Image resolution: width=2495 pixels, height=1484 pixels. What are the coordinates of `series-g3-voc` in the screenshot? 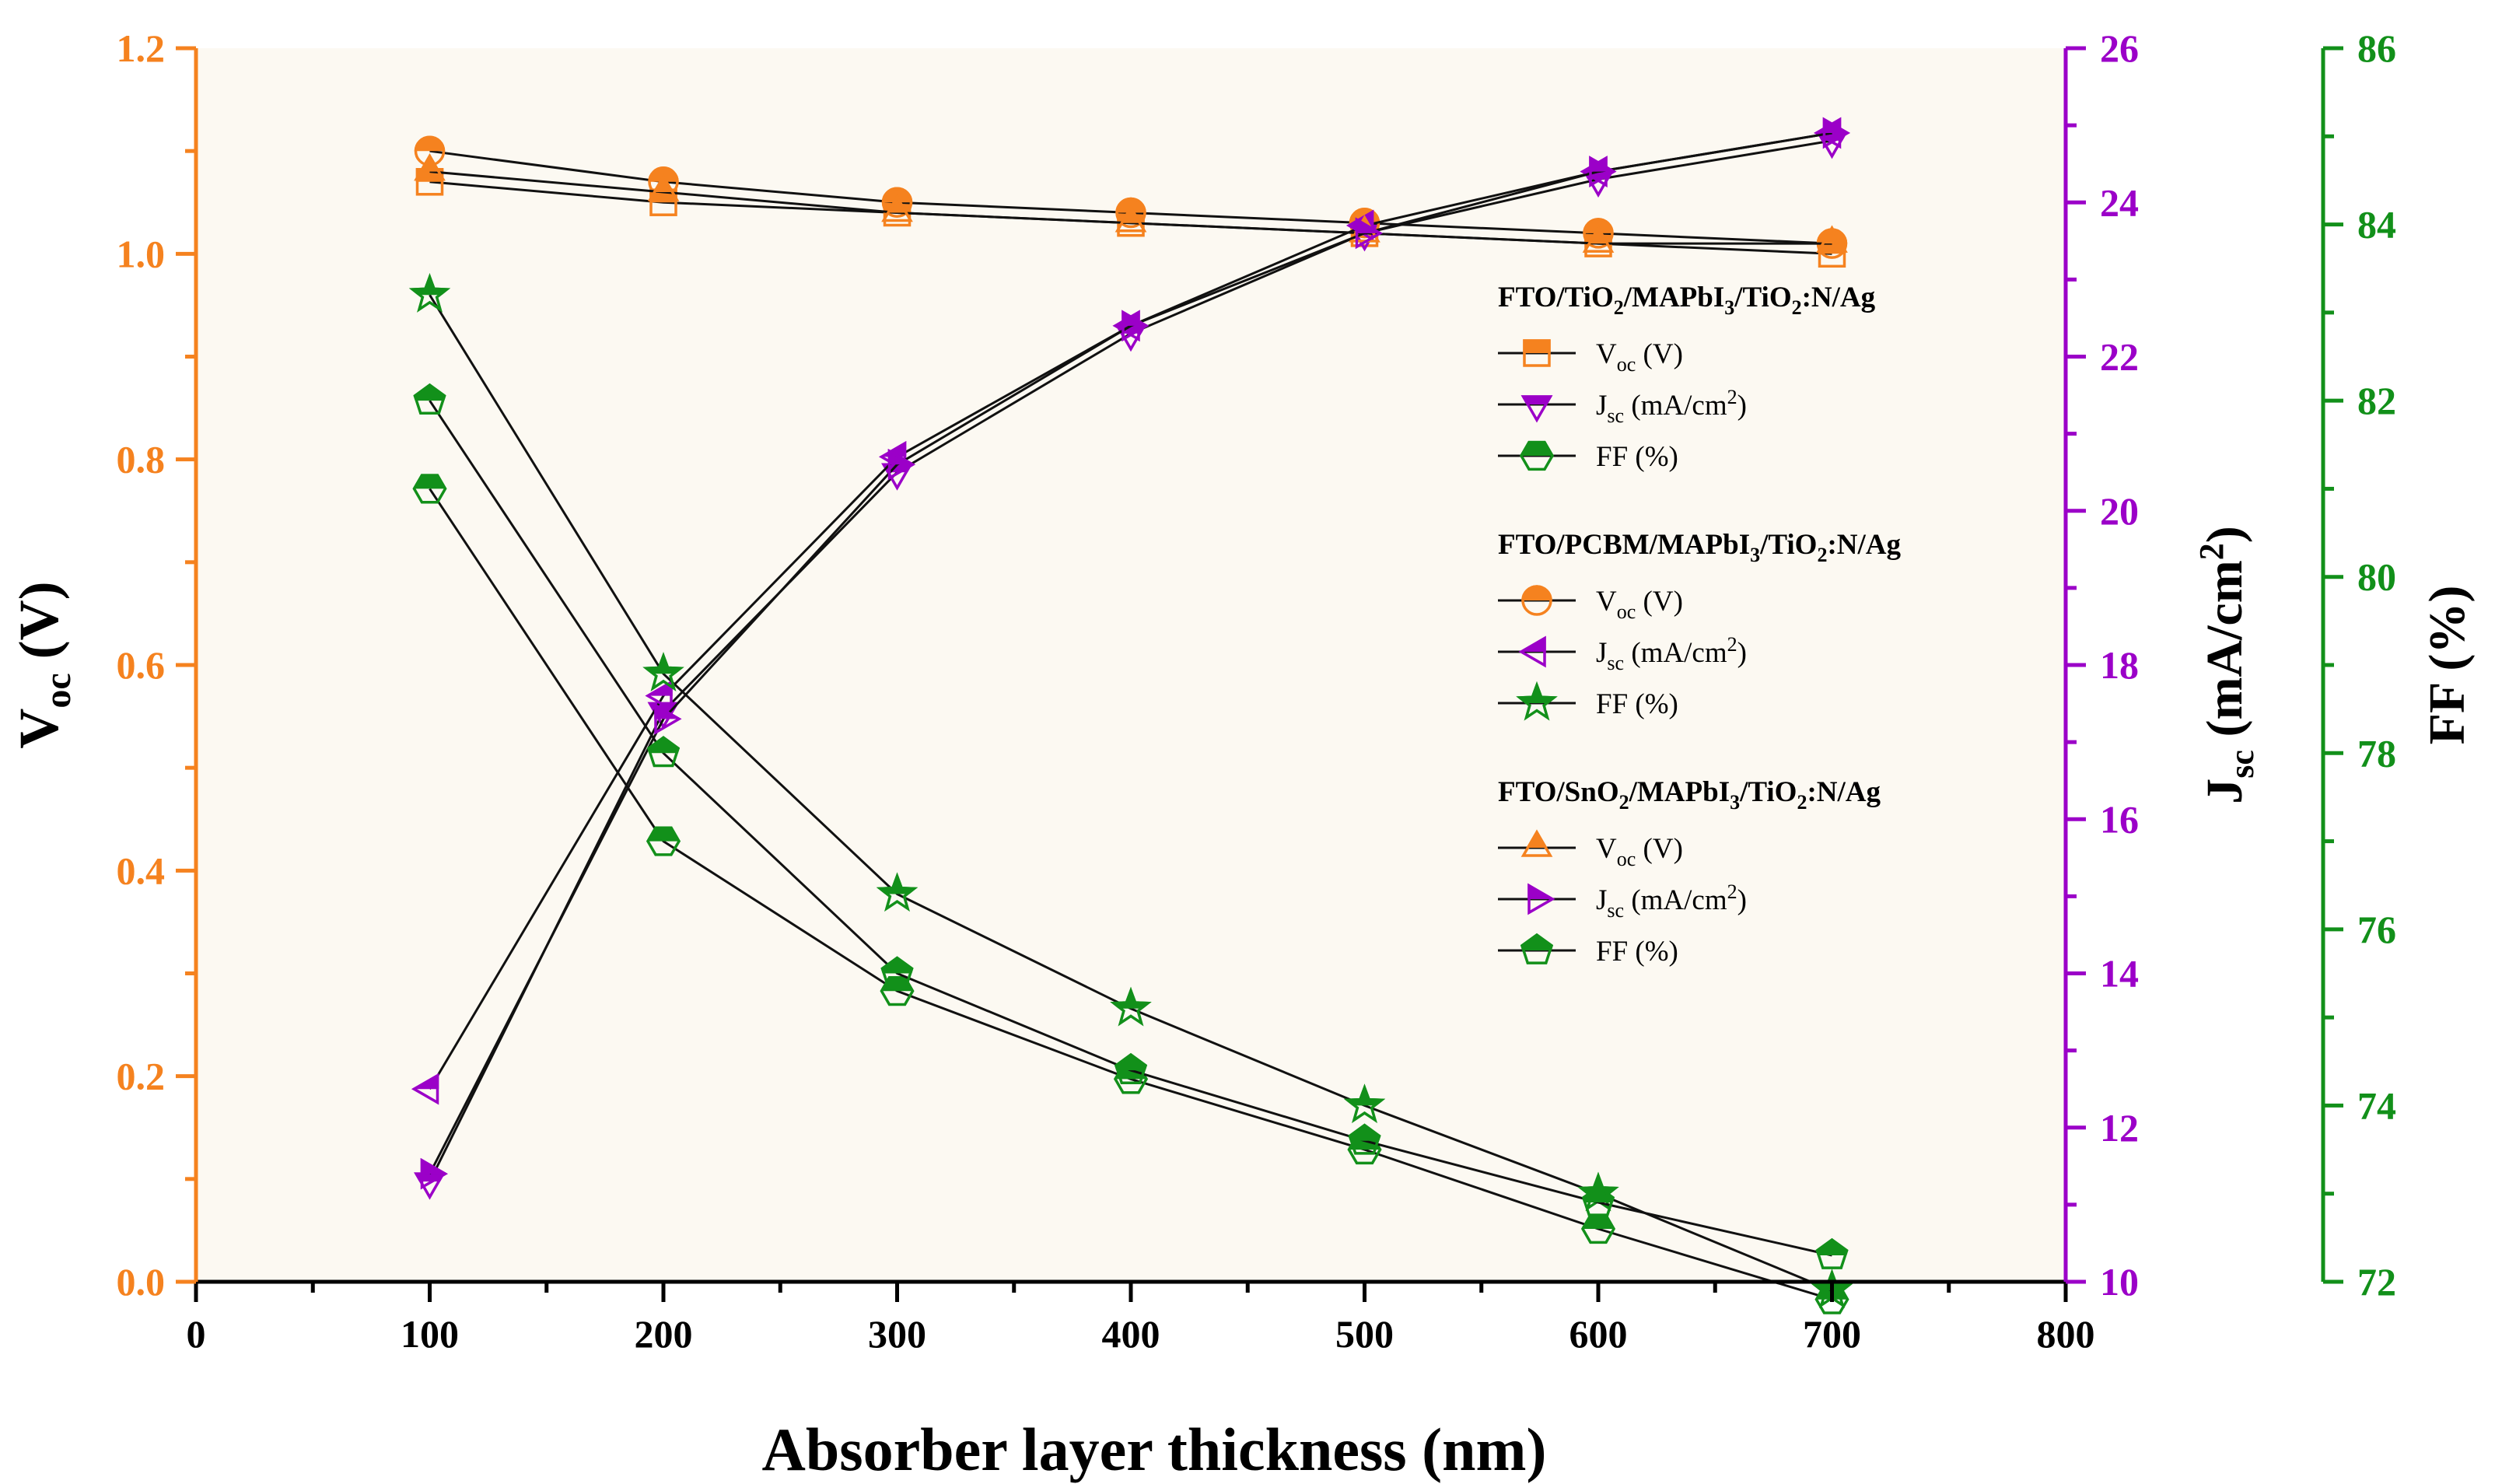 It's located at (1131, 203).